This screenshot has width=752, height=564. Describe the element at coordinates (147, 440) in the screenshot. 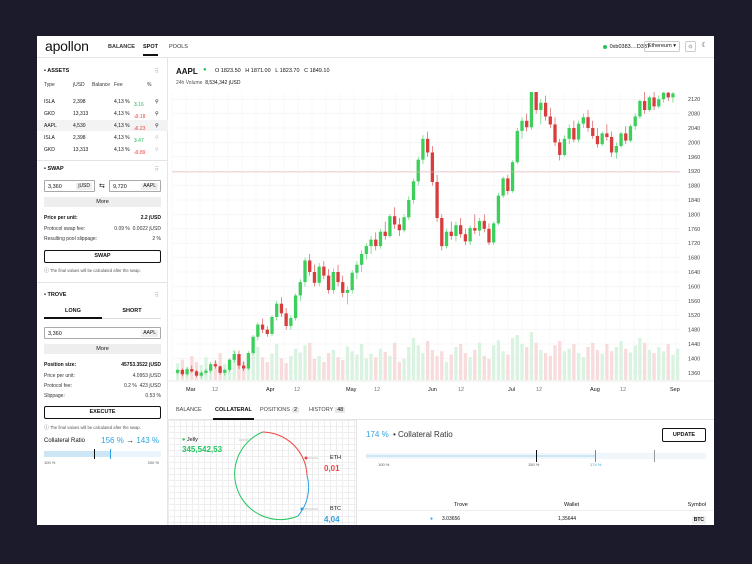

I see `collateral-ratio-to: 143 %` at that location.